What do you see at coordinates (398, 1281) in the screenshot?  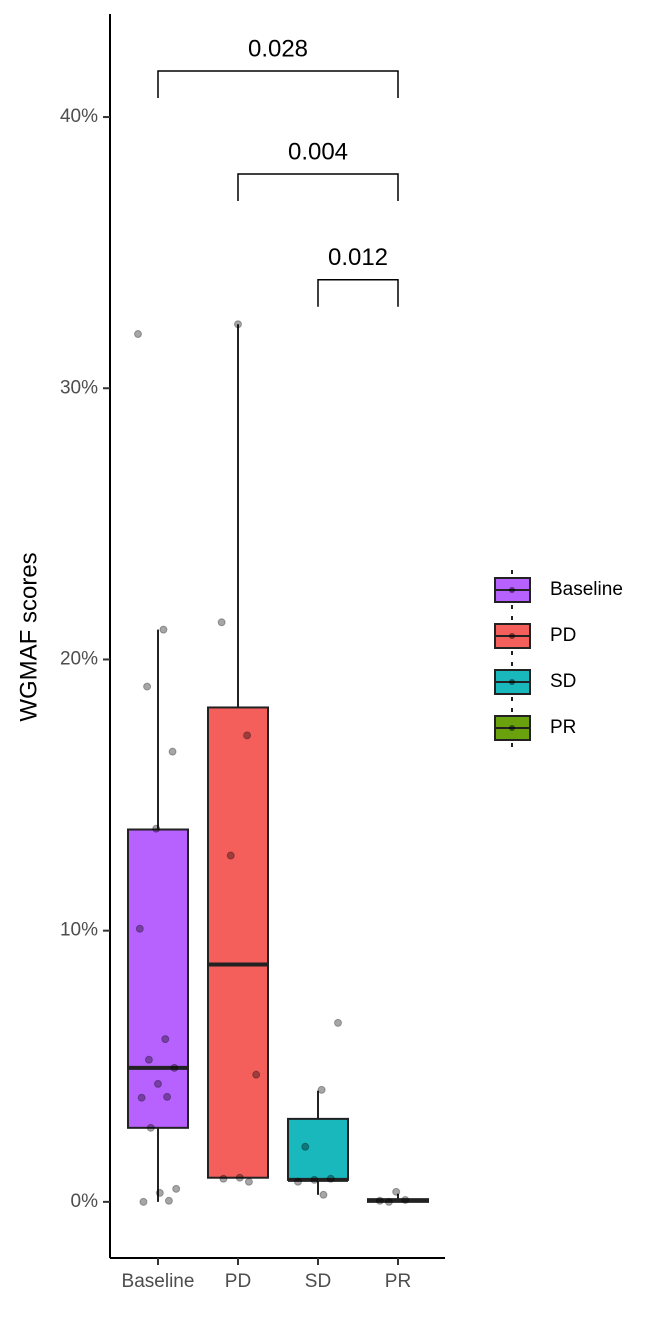 I see `x-tick-label: PR` at bounding box center [398, 1281].